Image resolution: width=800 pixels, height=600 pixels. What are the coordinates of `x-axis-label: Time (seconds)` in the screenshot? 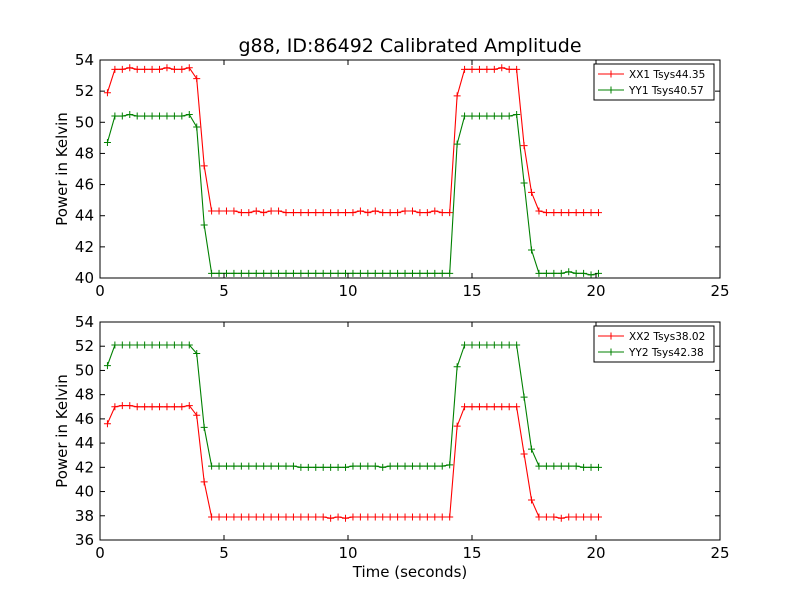 It's located at (410, 572).